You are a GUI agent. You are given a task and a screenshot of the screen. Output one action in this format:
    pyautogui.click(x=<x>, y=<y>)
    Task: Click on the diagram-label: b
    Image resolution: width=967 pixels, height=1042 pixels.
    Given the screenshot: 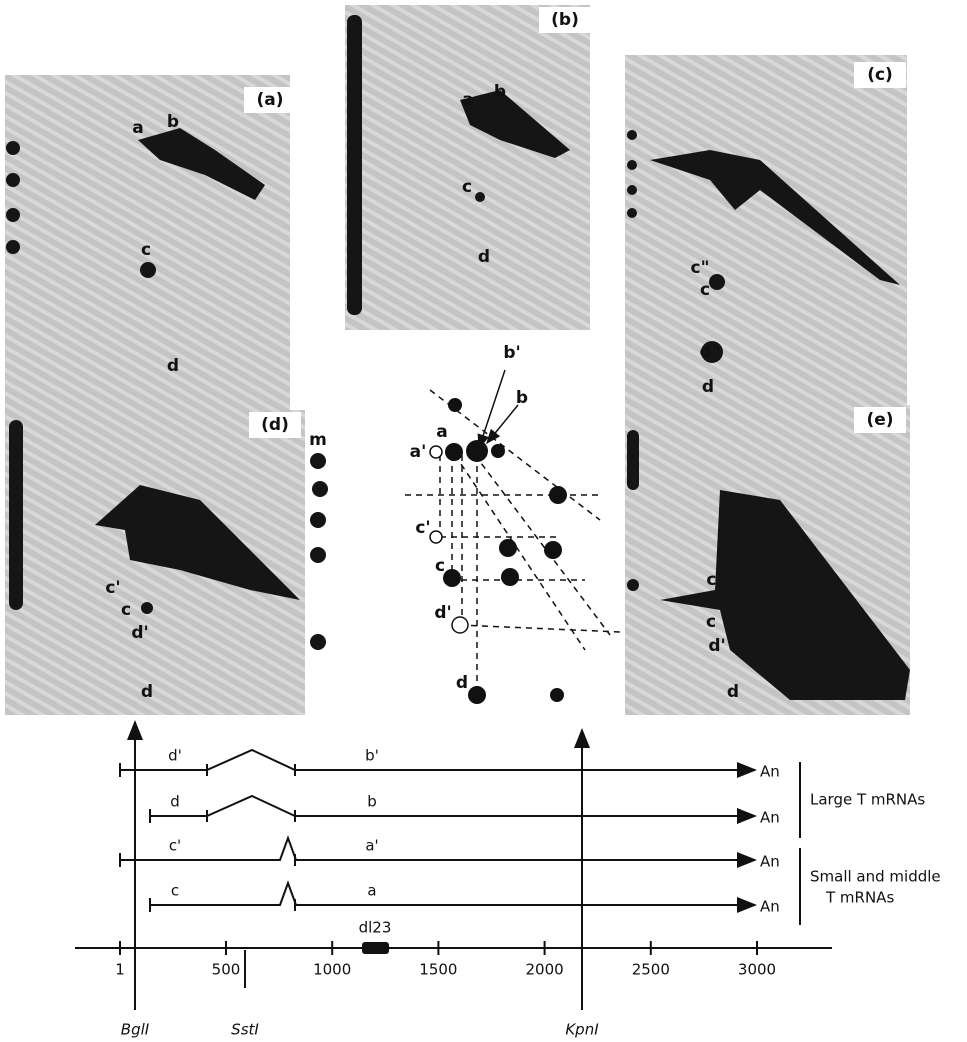 What is the action you would take?
    pyautogui.click(x=522, y=398)
    